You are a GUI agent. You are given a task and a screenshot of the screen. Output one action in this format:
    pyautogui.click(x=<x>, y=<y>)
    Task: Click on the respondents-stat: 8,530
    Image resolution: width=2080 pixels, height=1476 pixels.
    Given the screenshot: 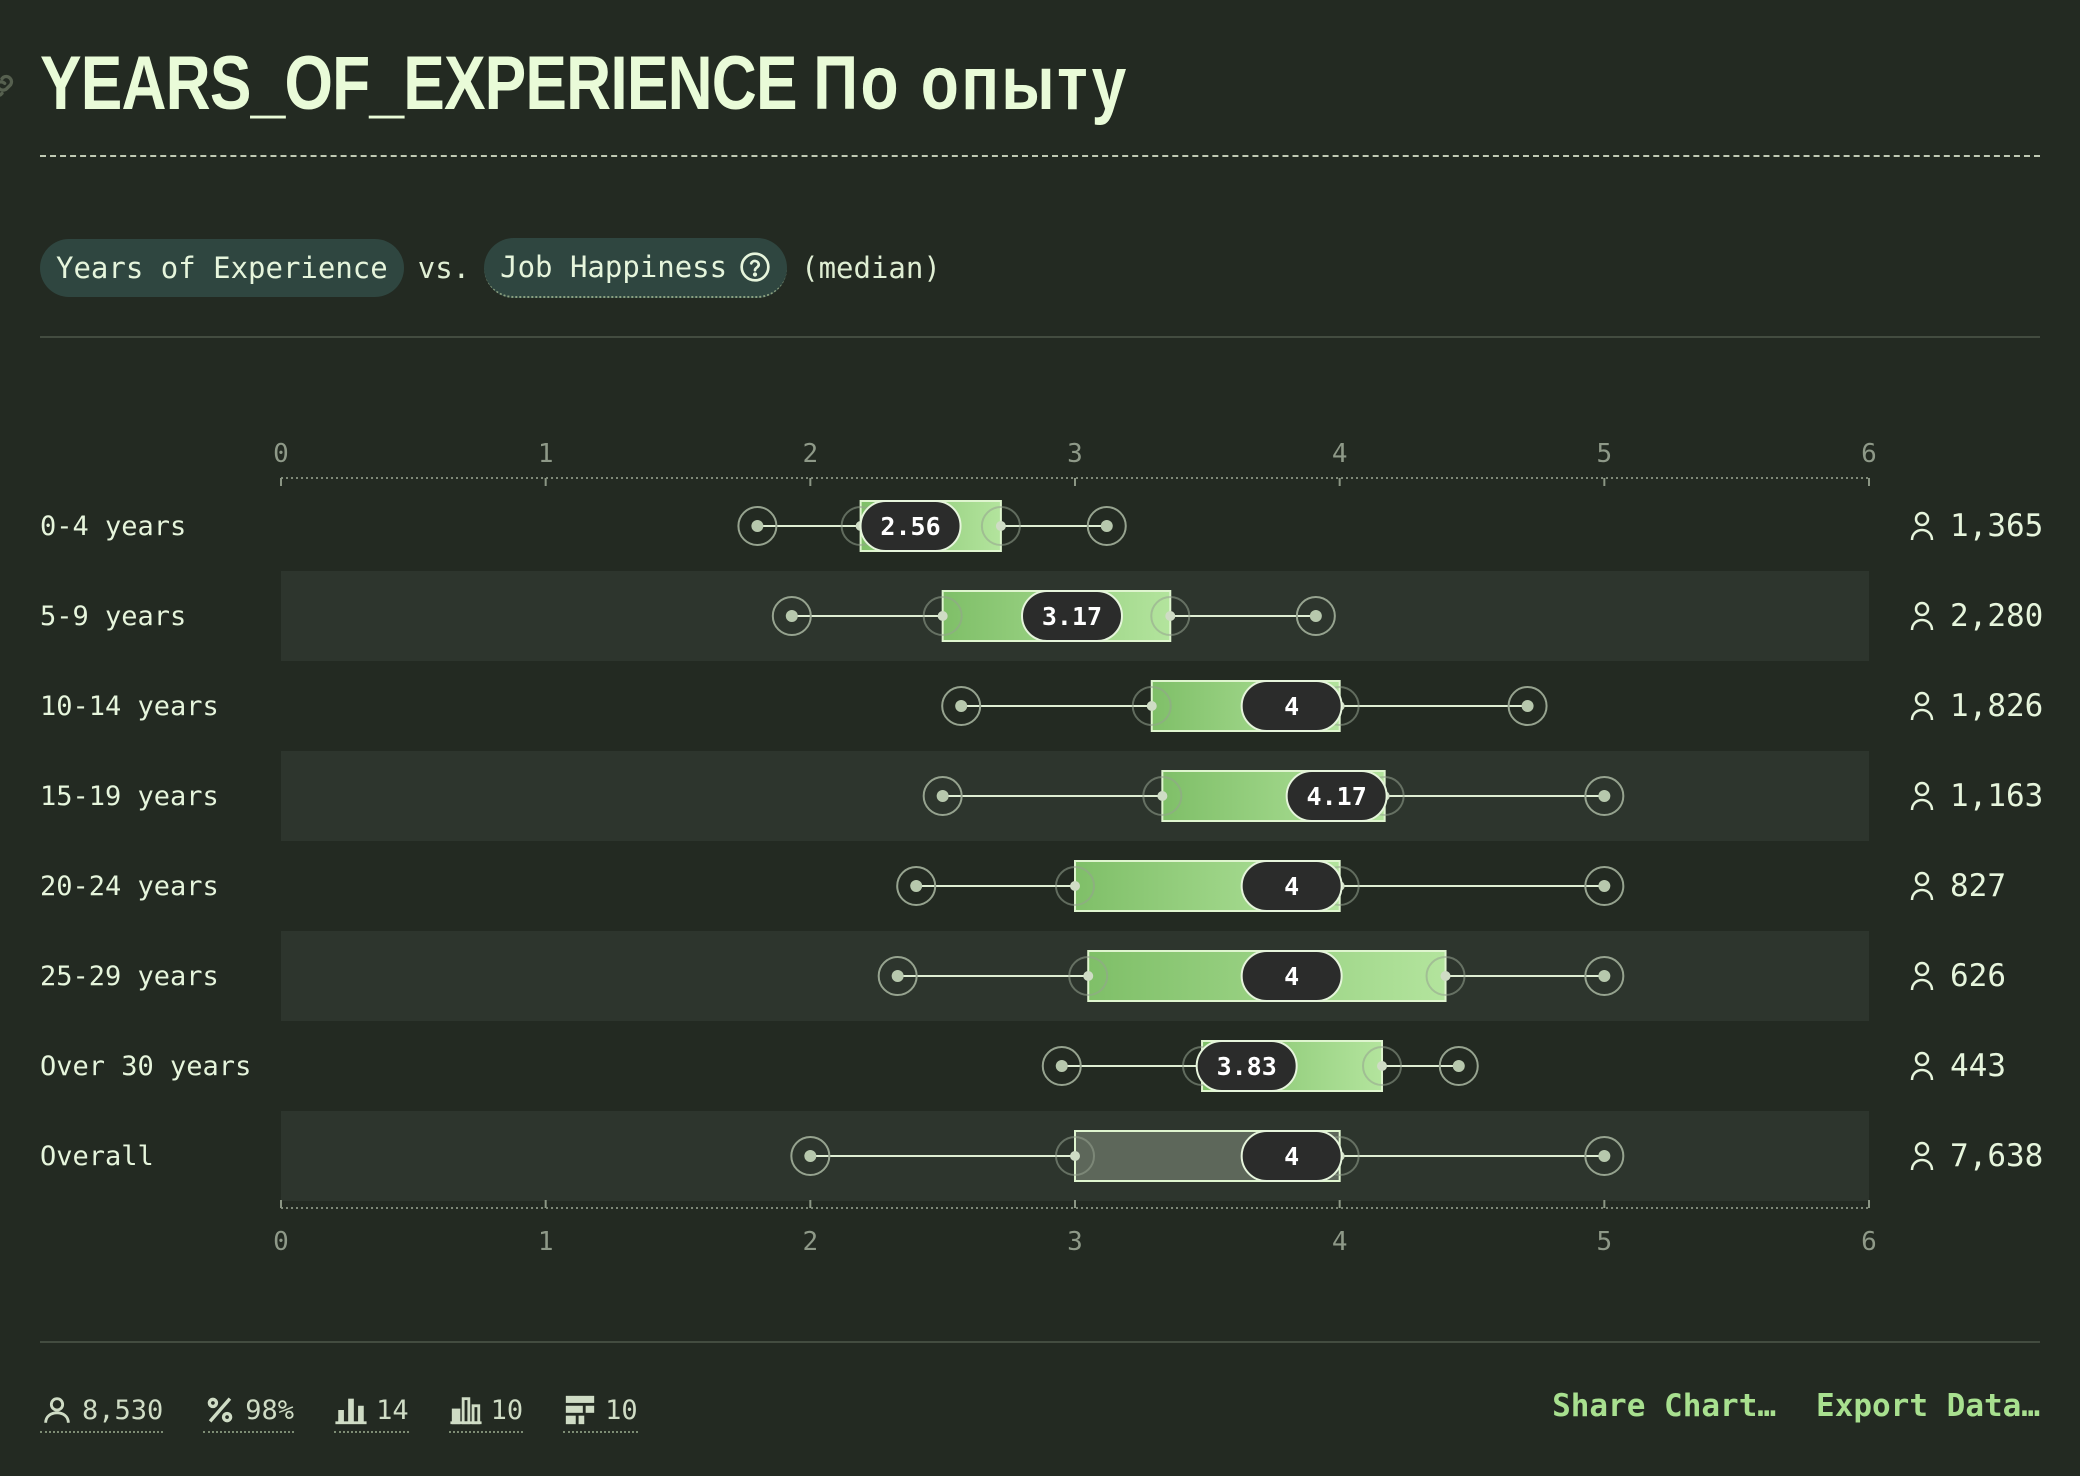 What is the action you would take?
    pyautogui.click(x=102, y=1413)
    